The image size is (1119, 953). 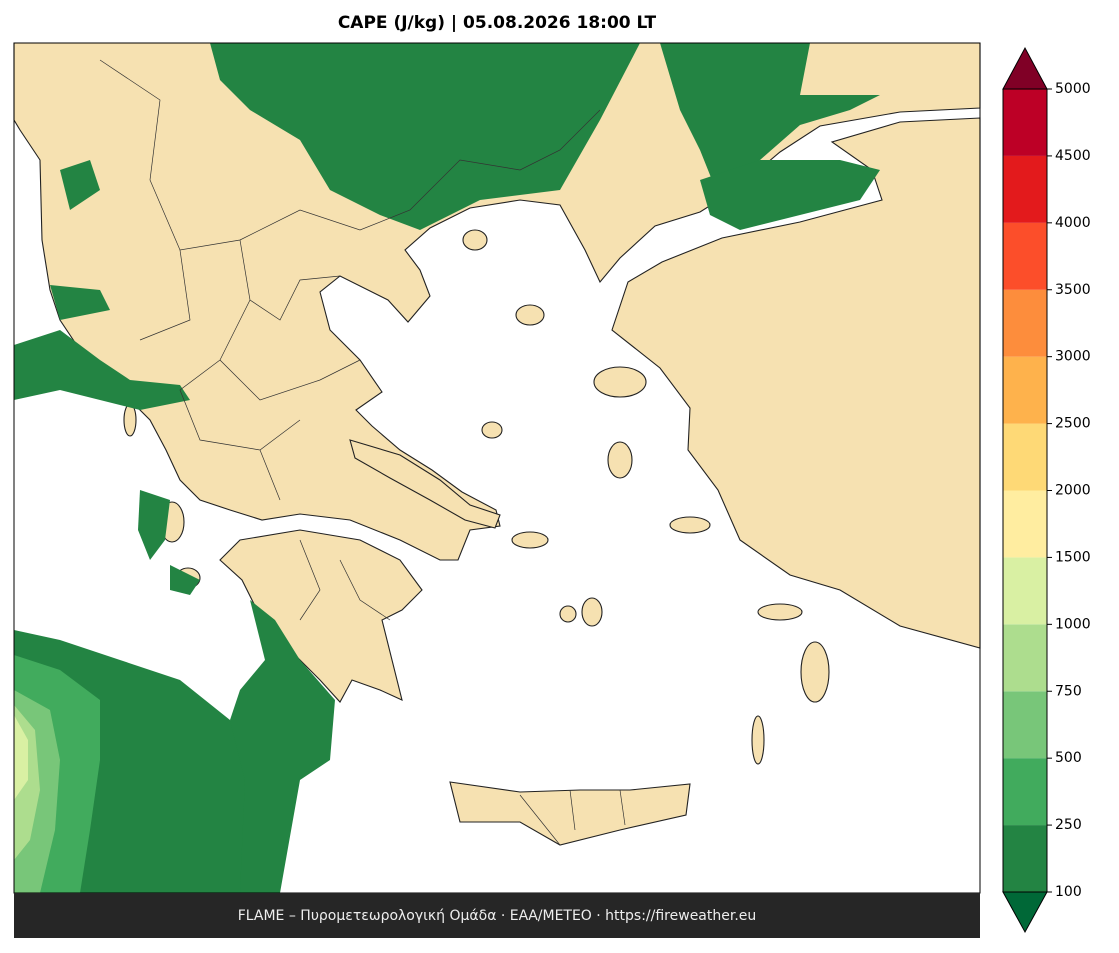 What do you see at coordinates (1025, 912) in the screenshot?
I see `colorbar-under` at bounding box center [1025, 912].